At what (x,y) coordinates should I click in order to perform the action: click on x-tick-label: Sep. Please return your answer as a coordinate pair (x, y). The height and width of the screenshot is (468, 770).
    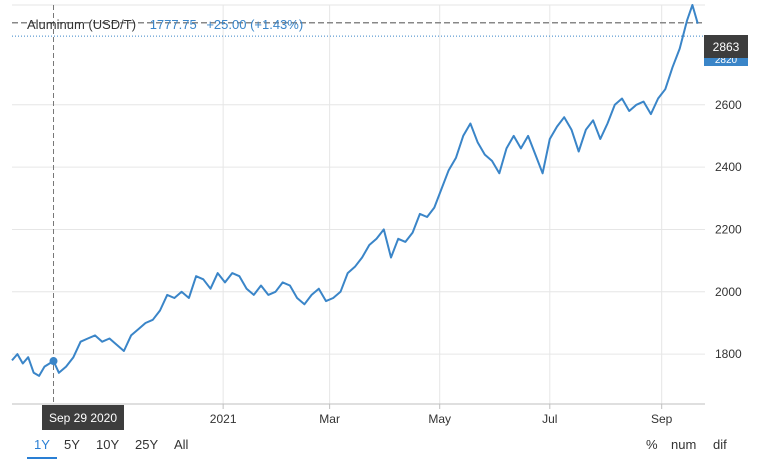
    Looking at the image, I should click on (662, 419).